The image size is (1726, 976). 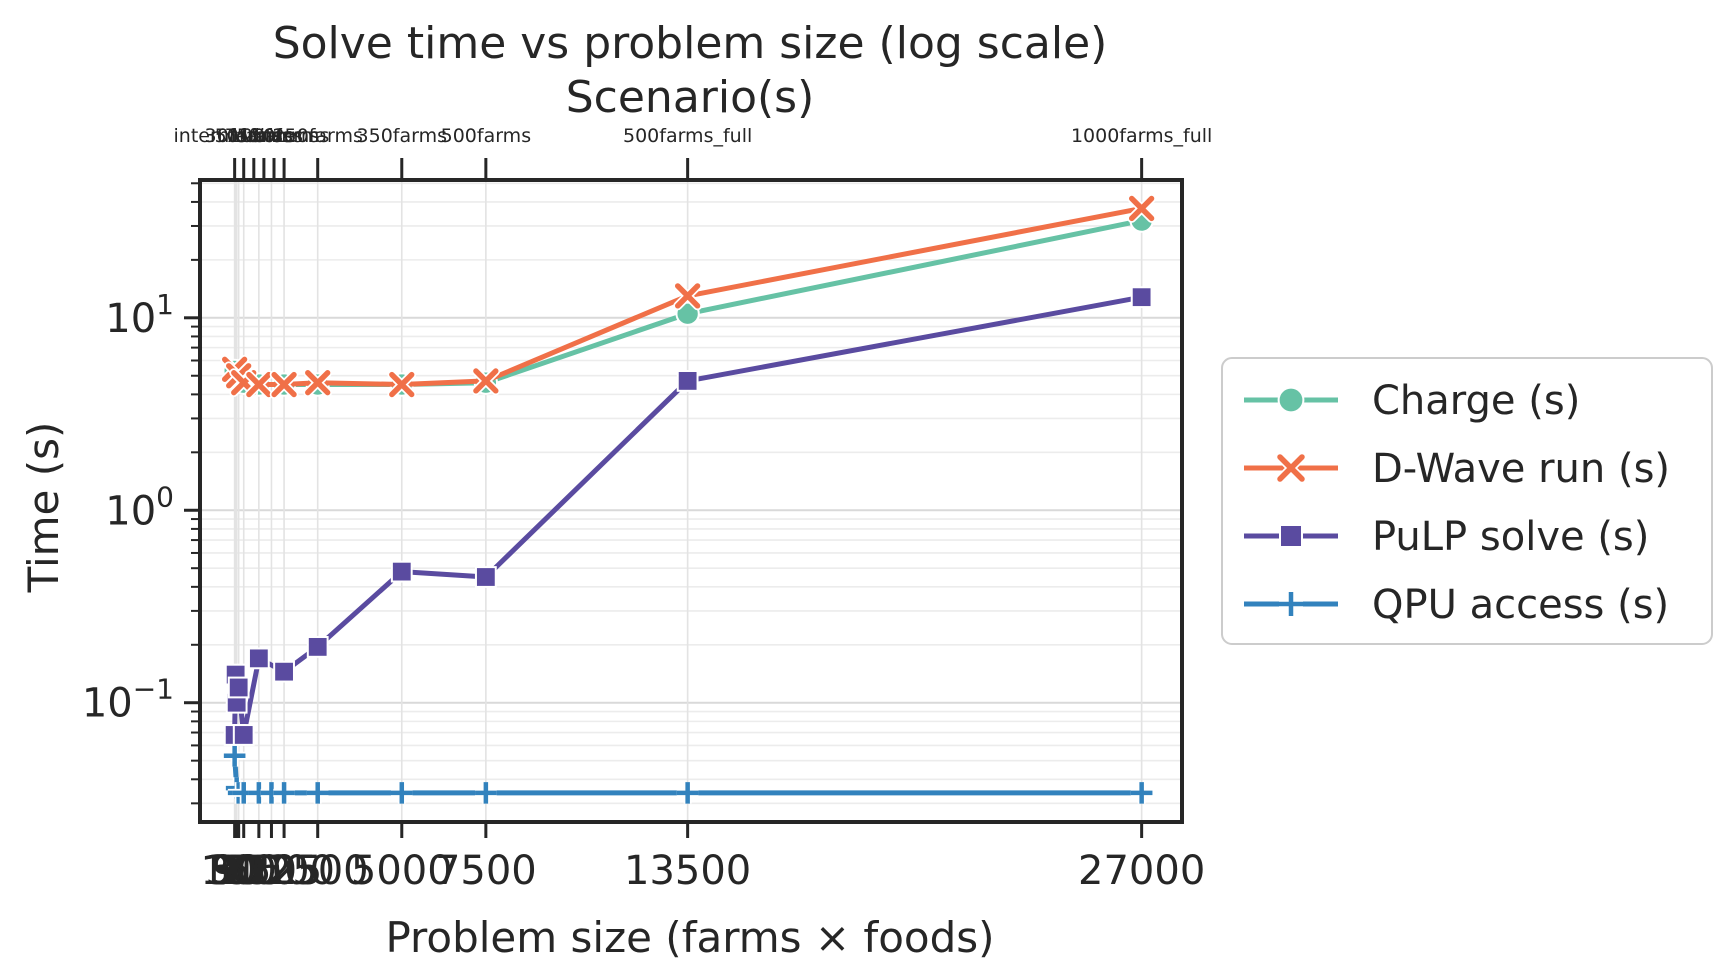 I want to click on x-tick-label: 30, so click(x=234, y=871).